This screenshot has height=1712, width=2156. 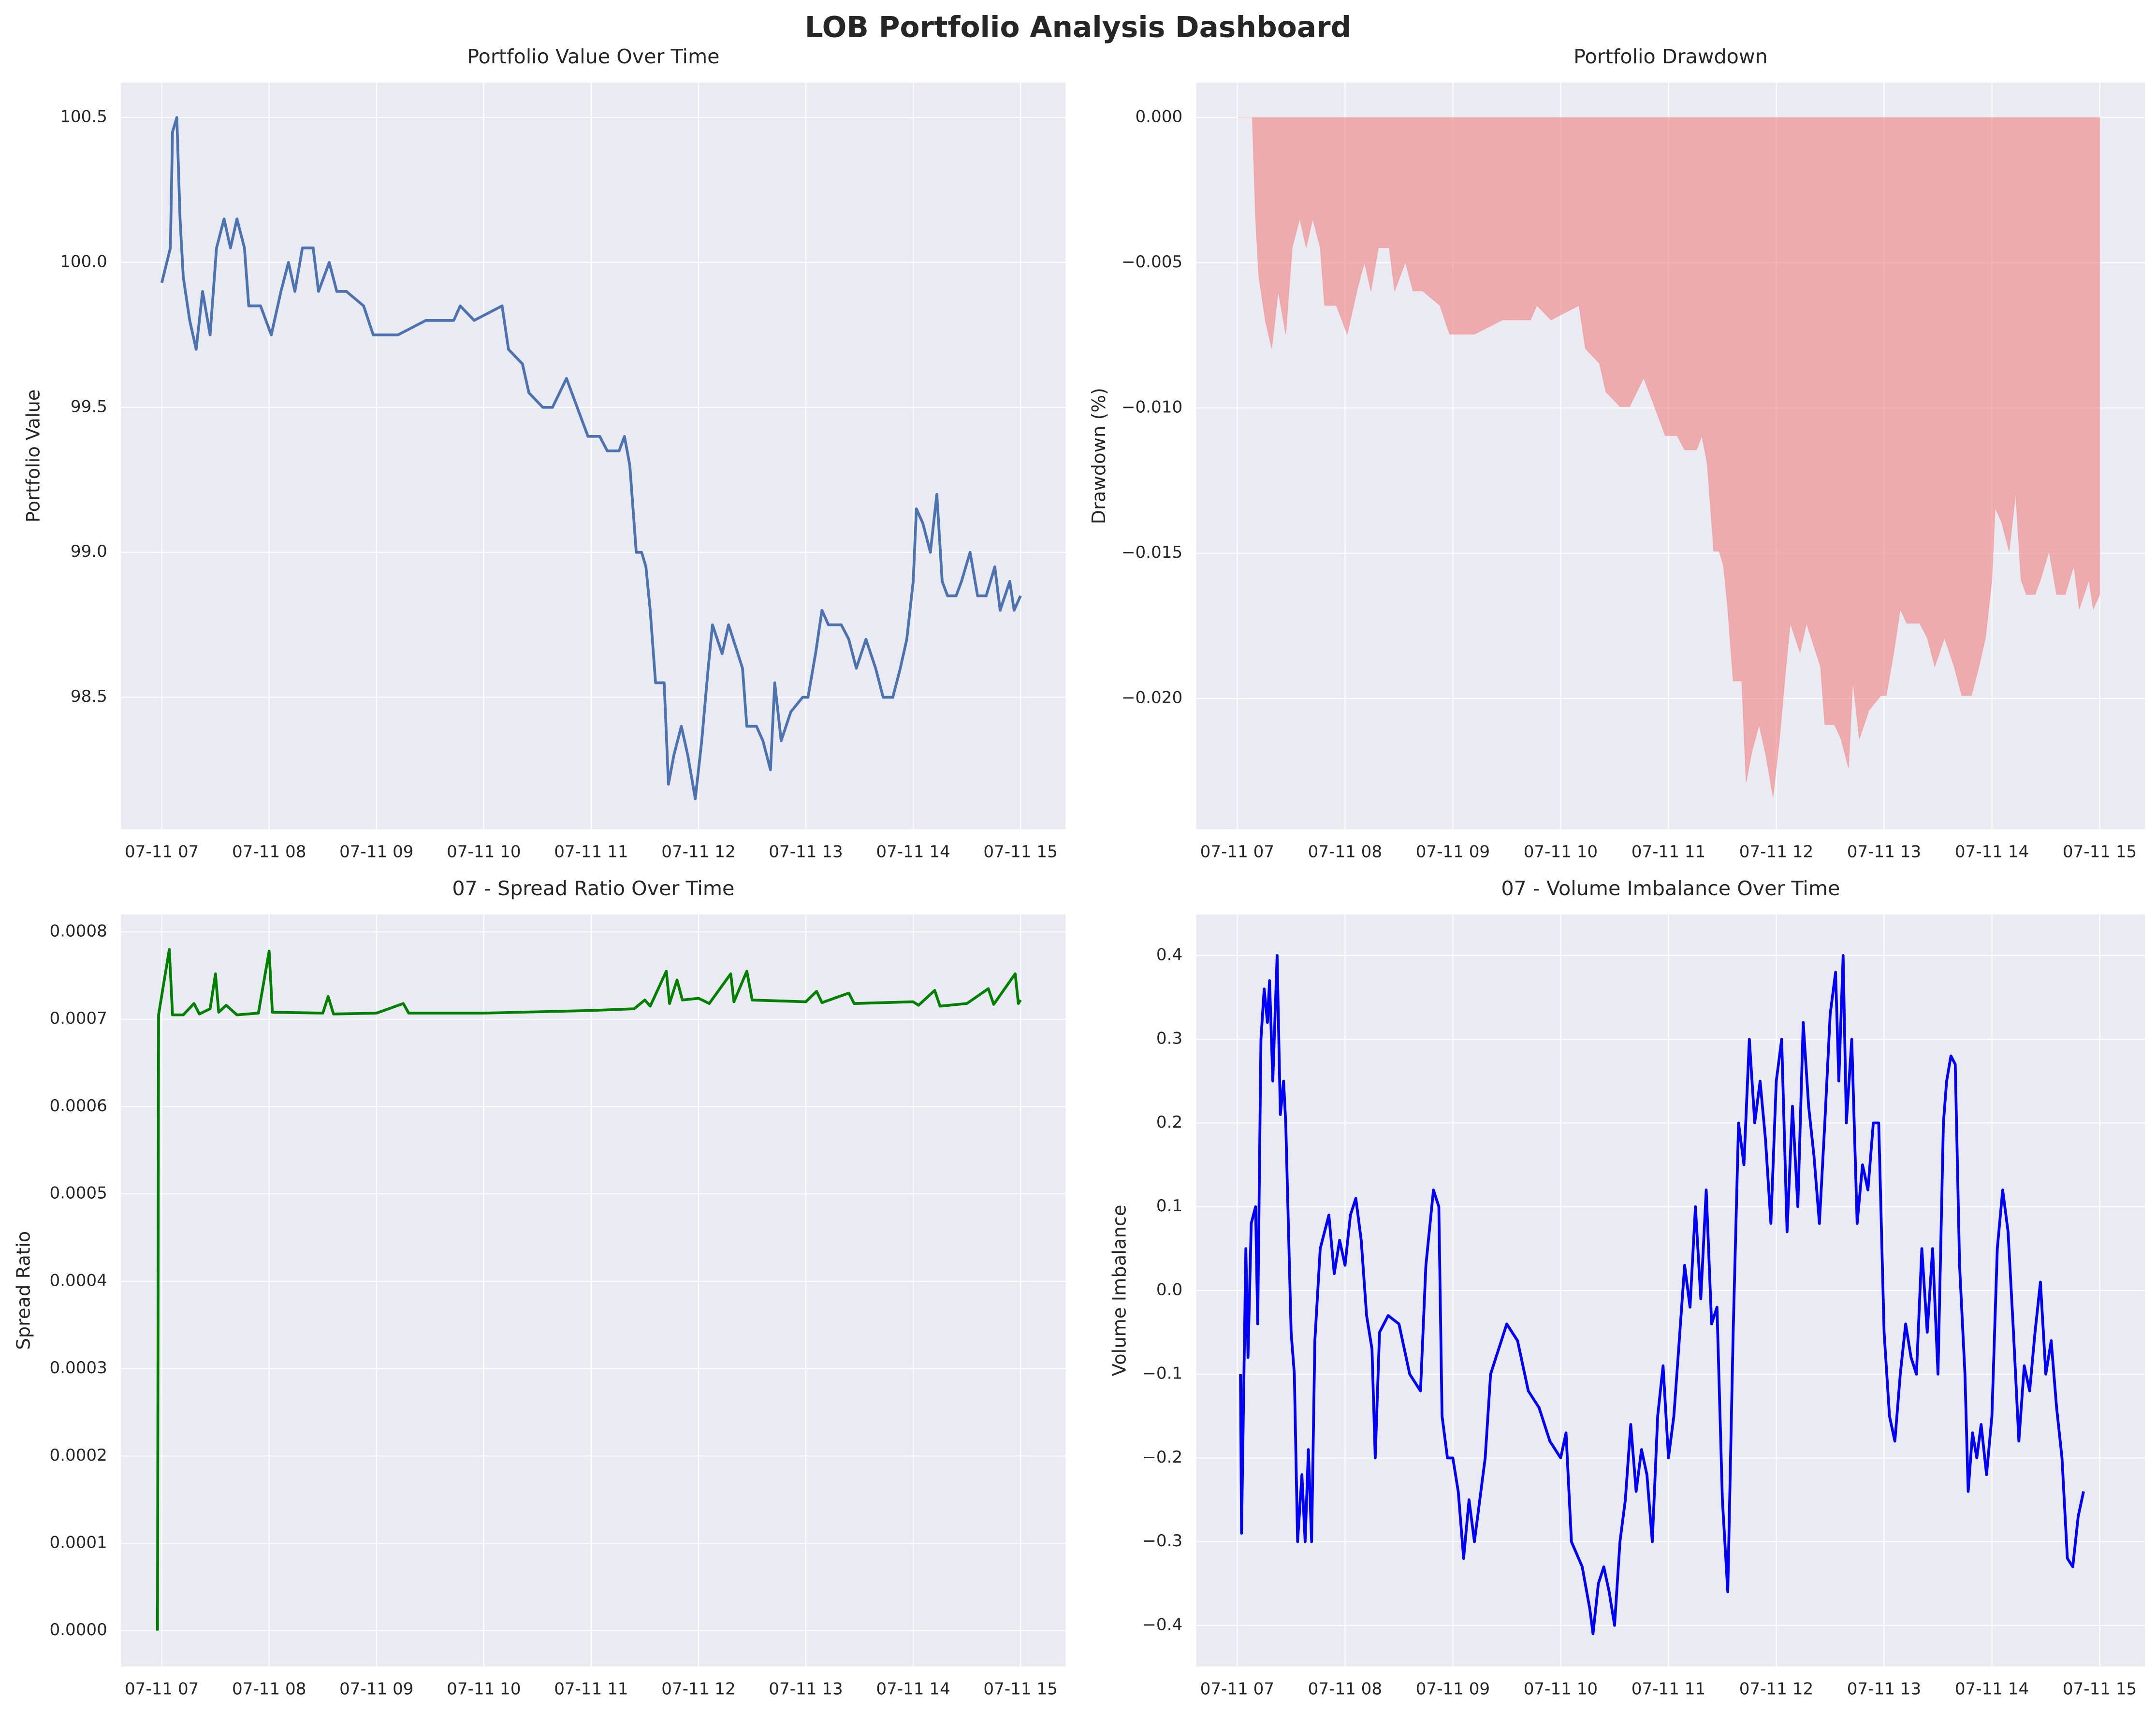 I want to click on panel-title: Portfolio Drawdown, so click(x=1670, y=57).